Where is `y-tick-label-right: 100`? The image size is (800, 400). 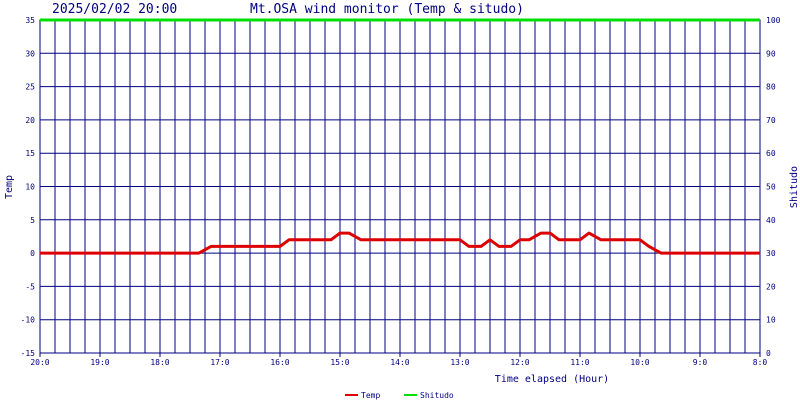
y-tick-label-right: 100 is located at coordinates (773, 20).